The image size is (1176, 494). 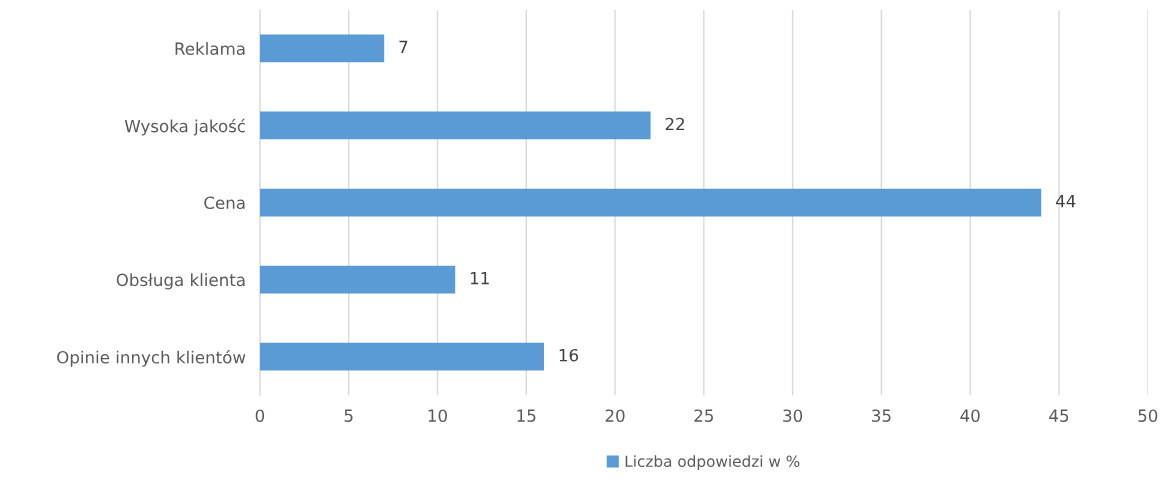 I want to click on x-tick-label: 50, so click(x=1148, y=415).